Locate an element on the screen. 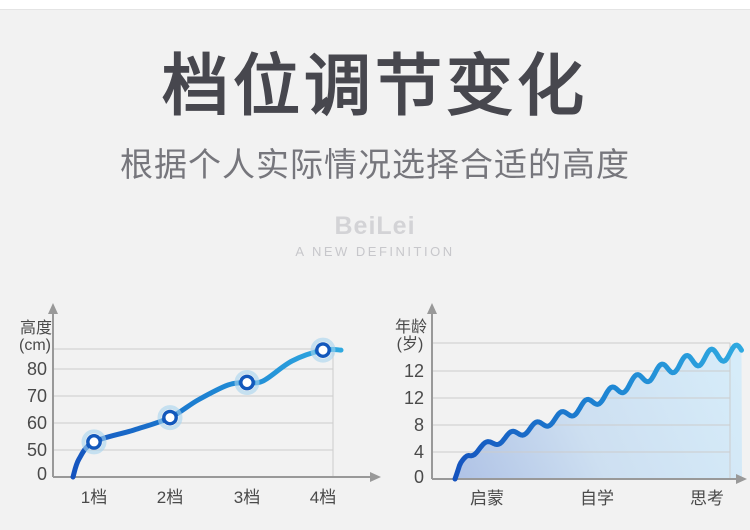 This screenshot has width=750, height=530. brand-block: BeiLei A NEW DEFINITION is located at coordinates (375, 235).